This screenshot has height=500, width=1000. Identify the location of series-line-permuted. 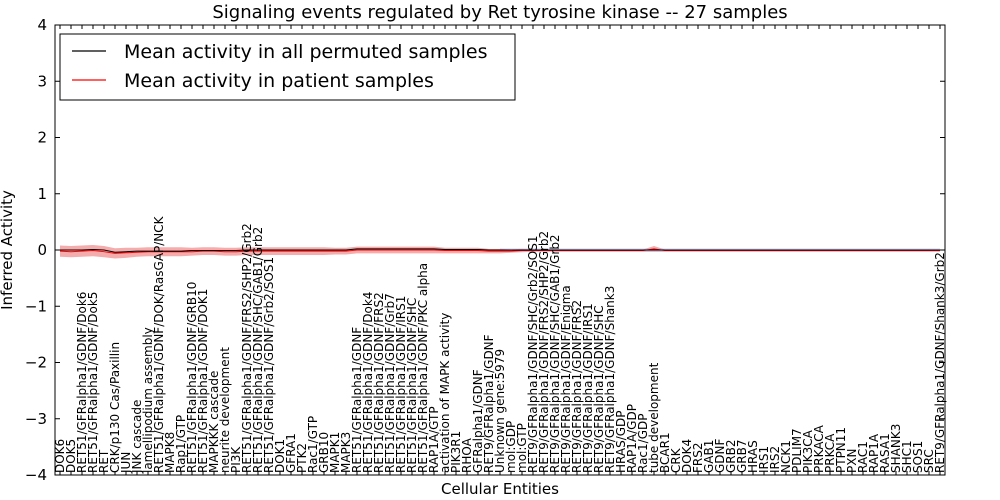
(500, 250).